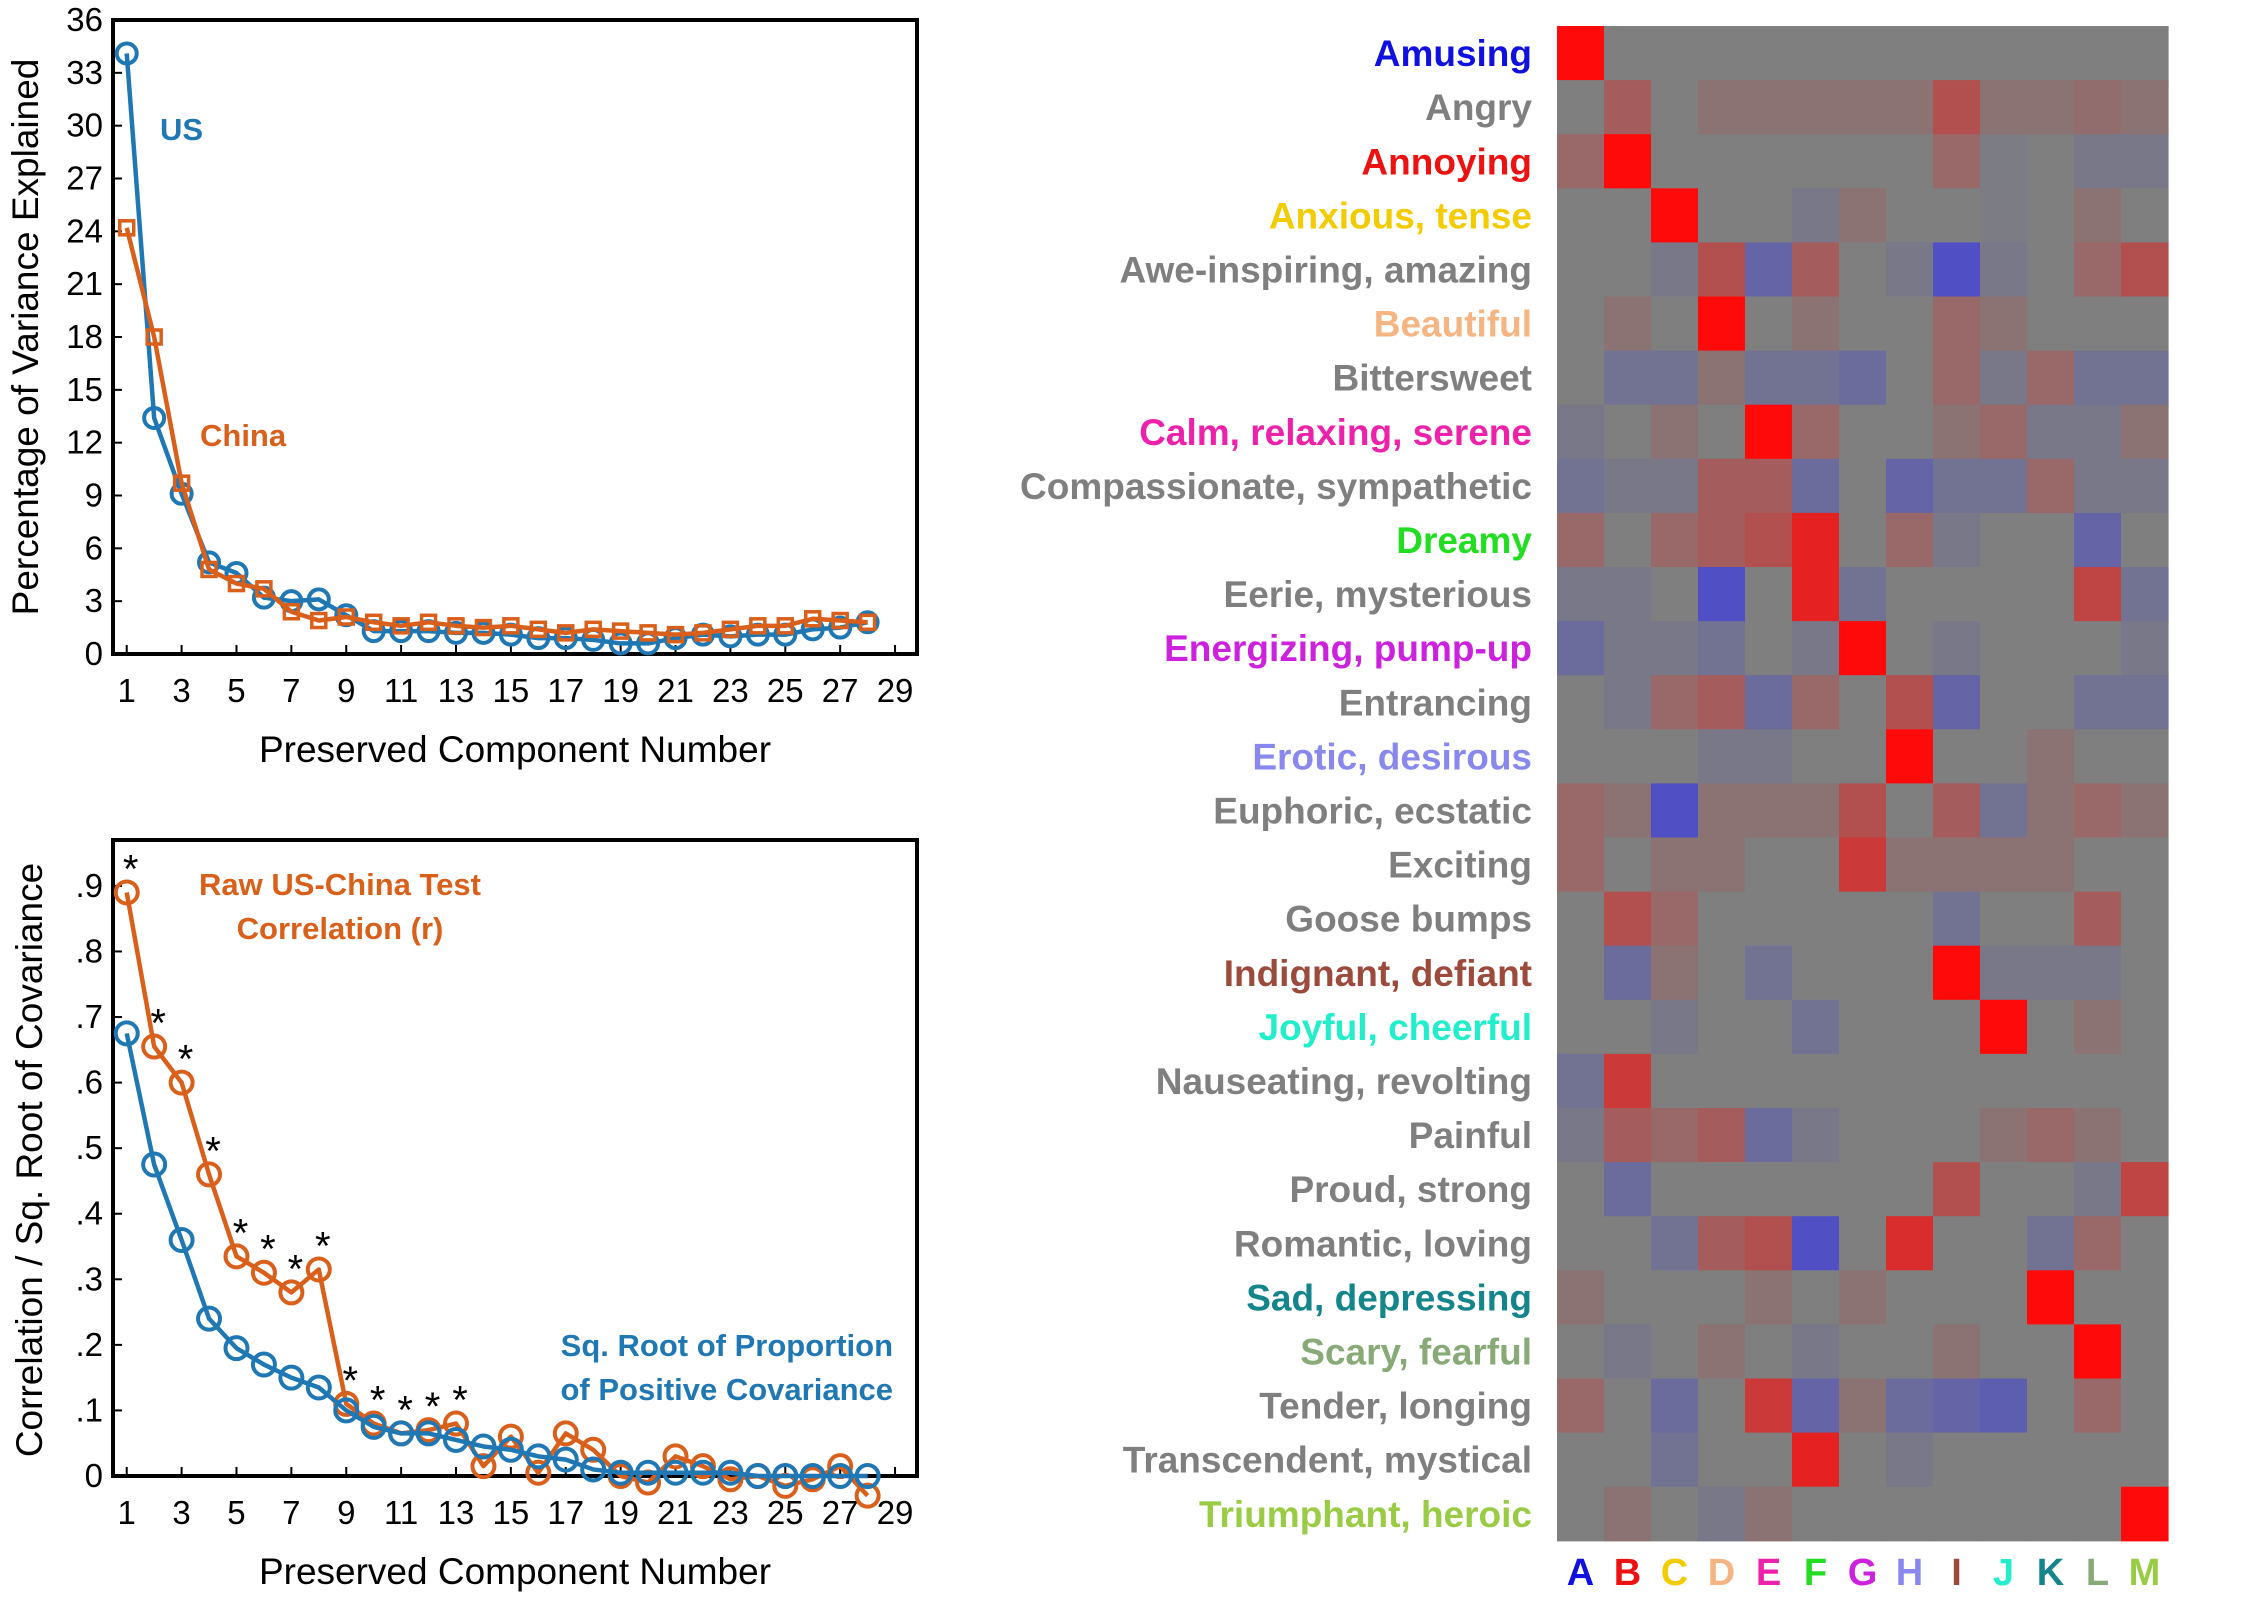  I want to click on variance-chart-series, so click(497, 348).